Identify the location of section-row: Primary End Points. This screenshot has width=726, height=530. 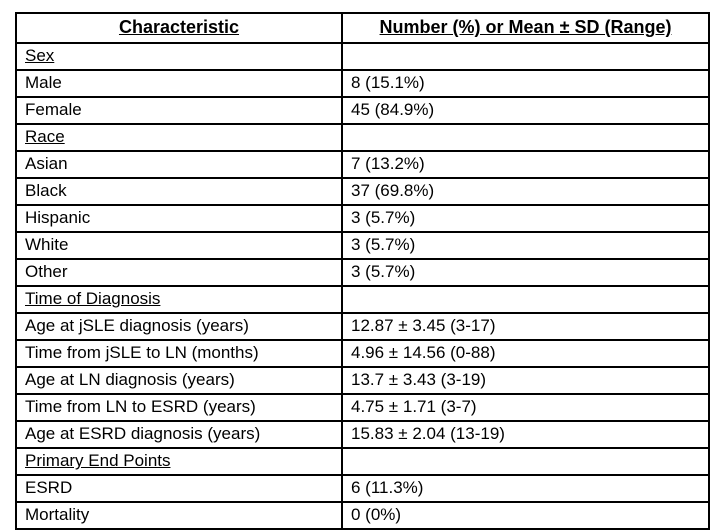
(362, 461).